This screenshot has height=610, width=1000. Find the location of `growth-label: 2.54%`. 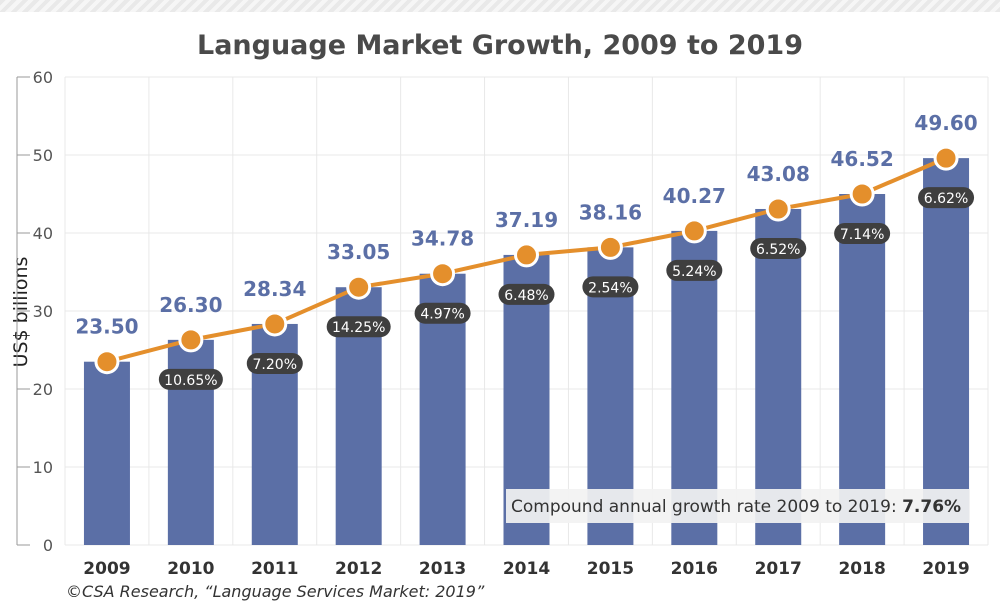

growth-label: 2.54% is located at coordinates (610, 288).